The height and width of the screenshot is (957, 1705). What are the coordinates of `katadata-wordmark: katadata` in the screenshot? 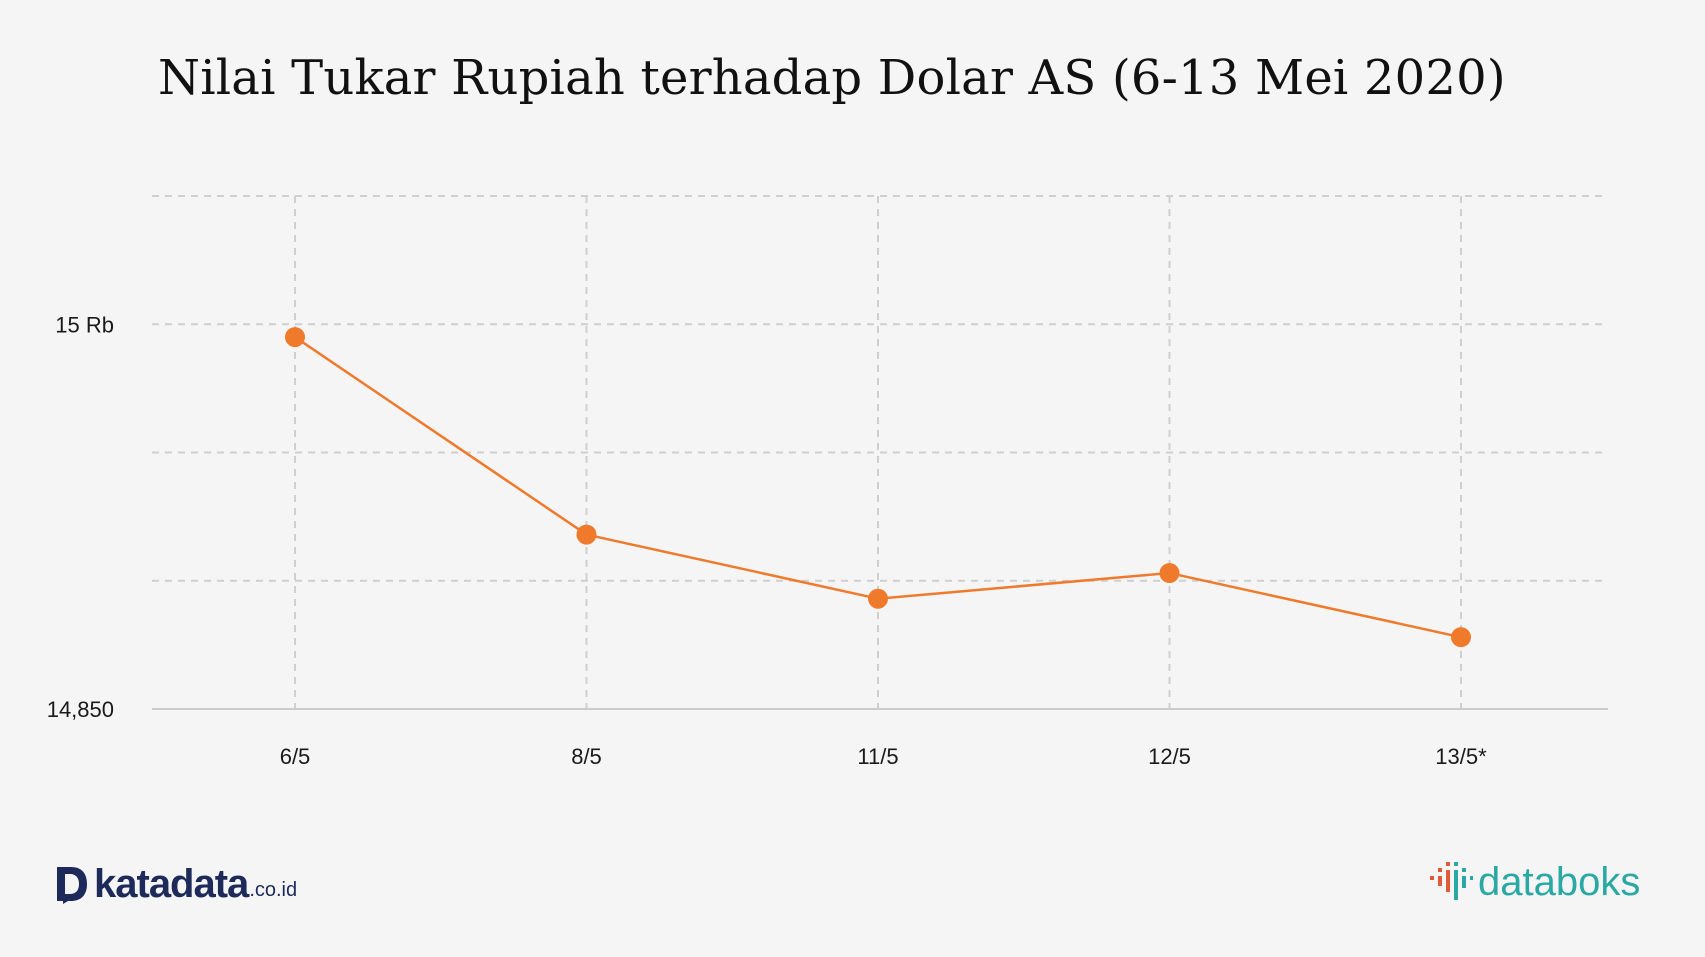 It's located at (171, 884).